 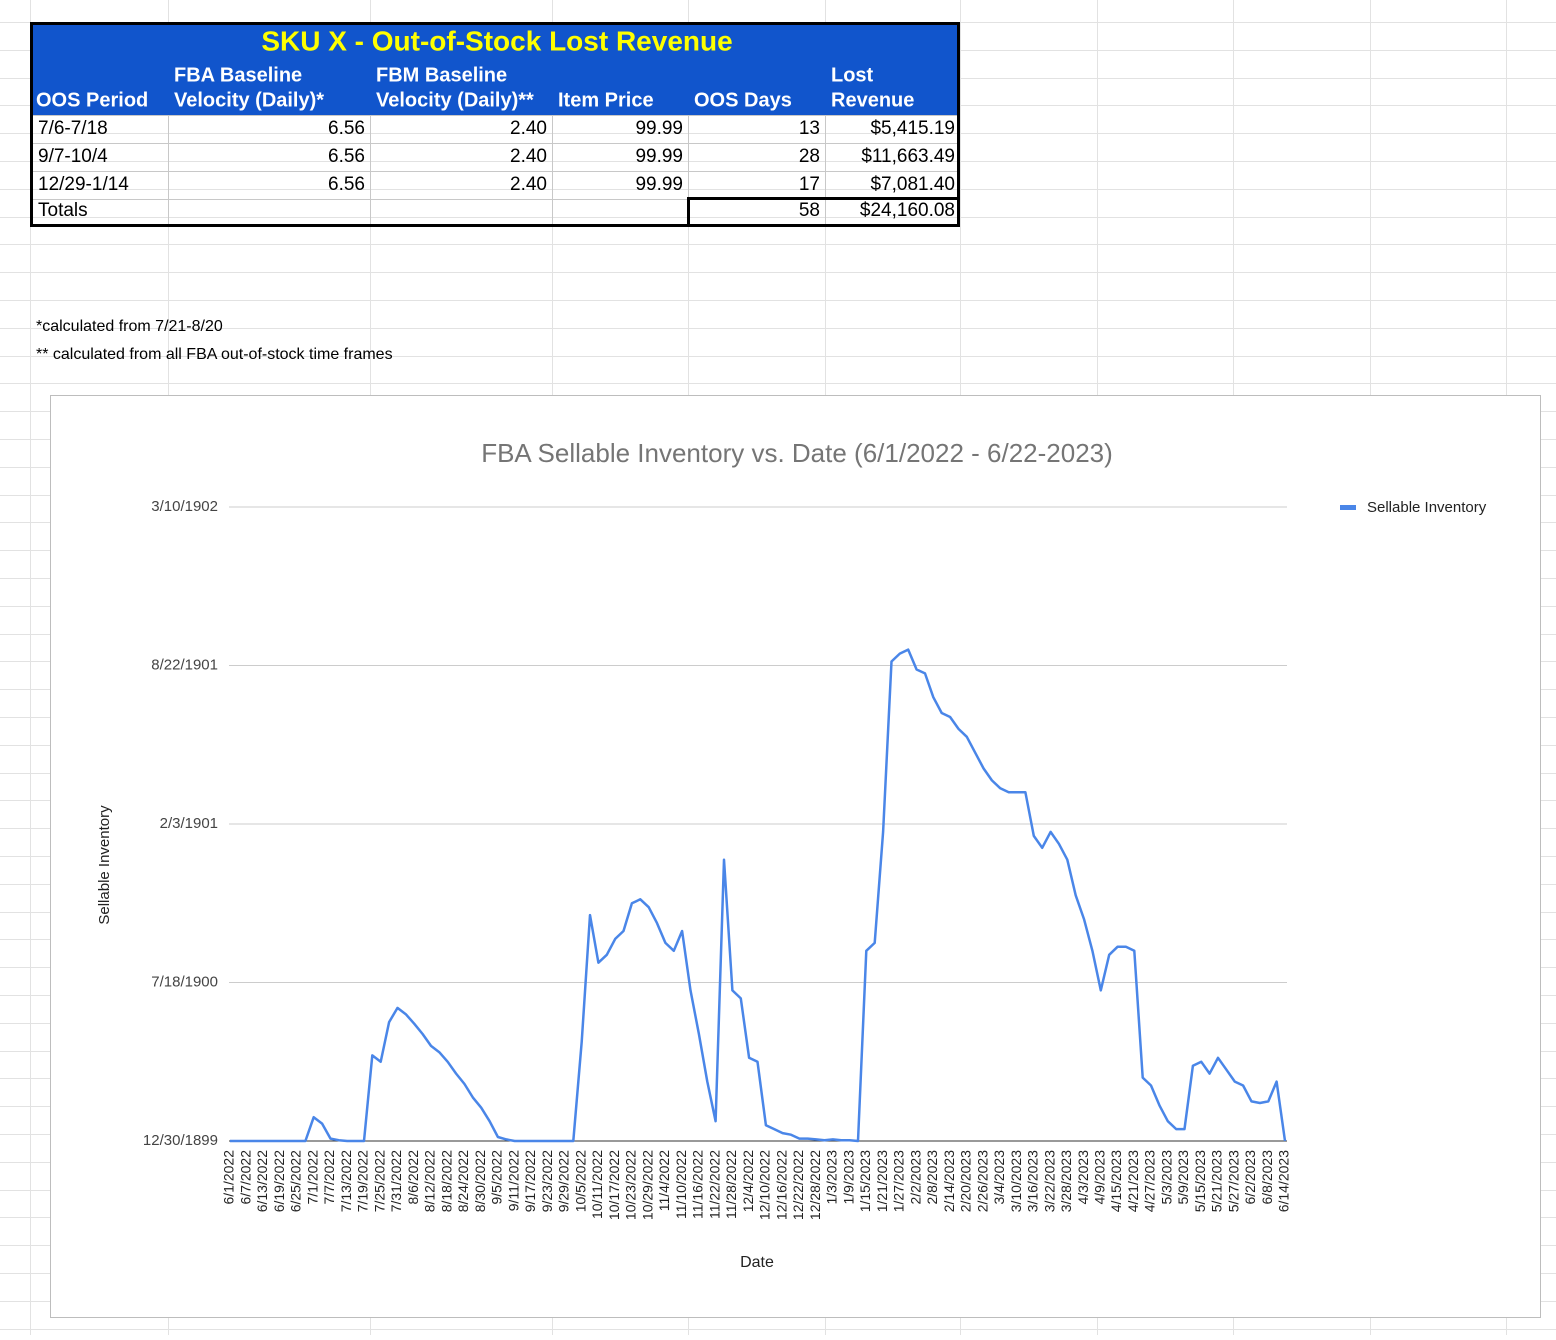 I want to click on x-tick-label: 1/21/2023, so click(x=882, y=1181).